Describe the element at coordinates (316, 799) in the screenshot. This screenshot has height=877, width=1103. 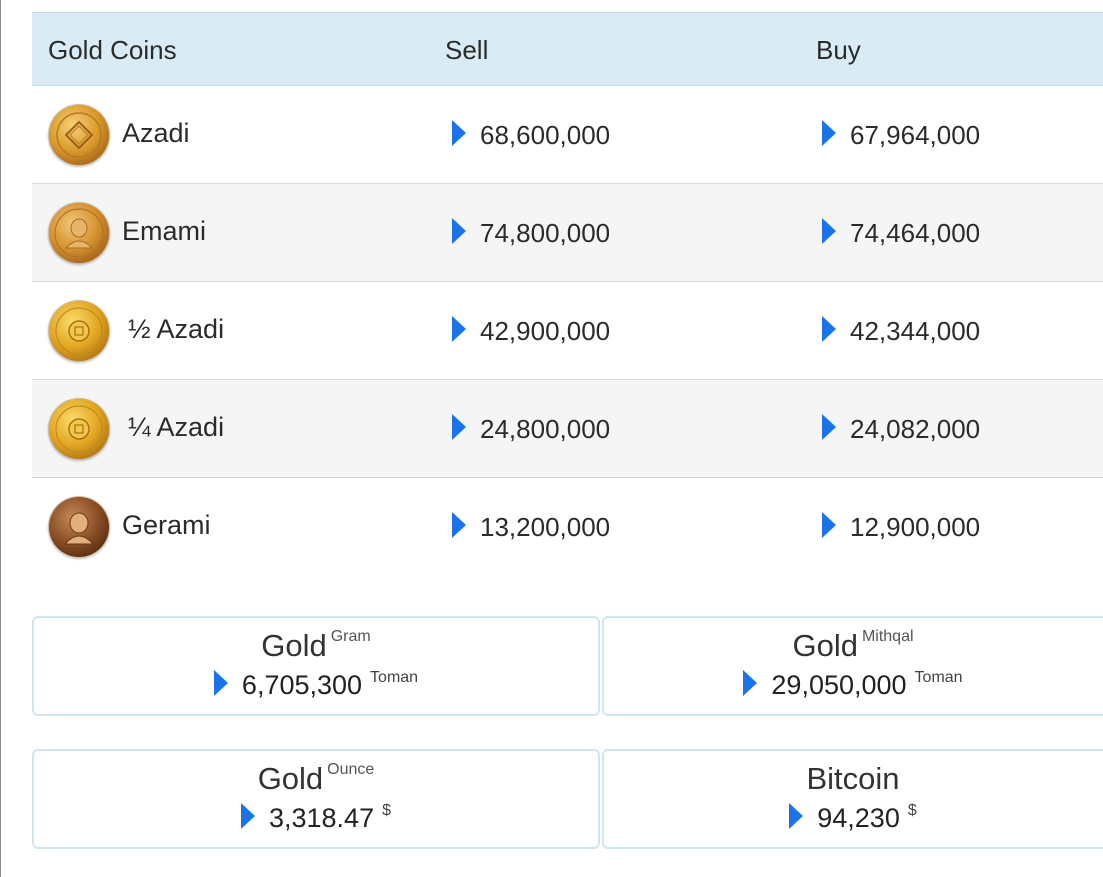
I see `gold-ounce-card: Gold Ounce 3,318.47 $` at that location.